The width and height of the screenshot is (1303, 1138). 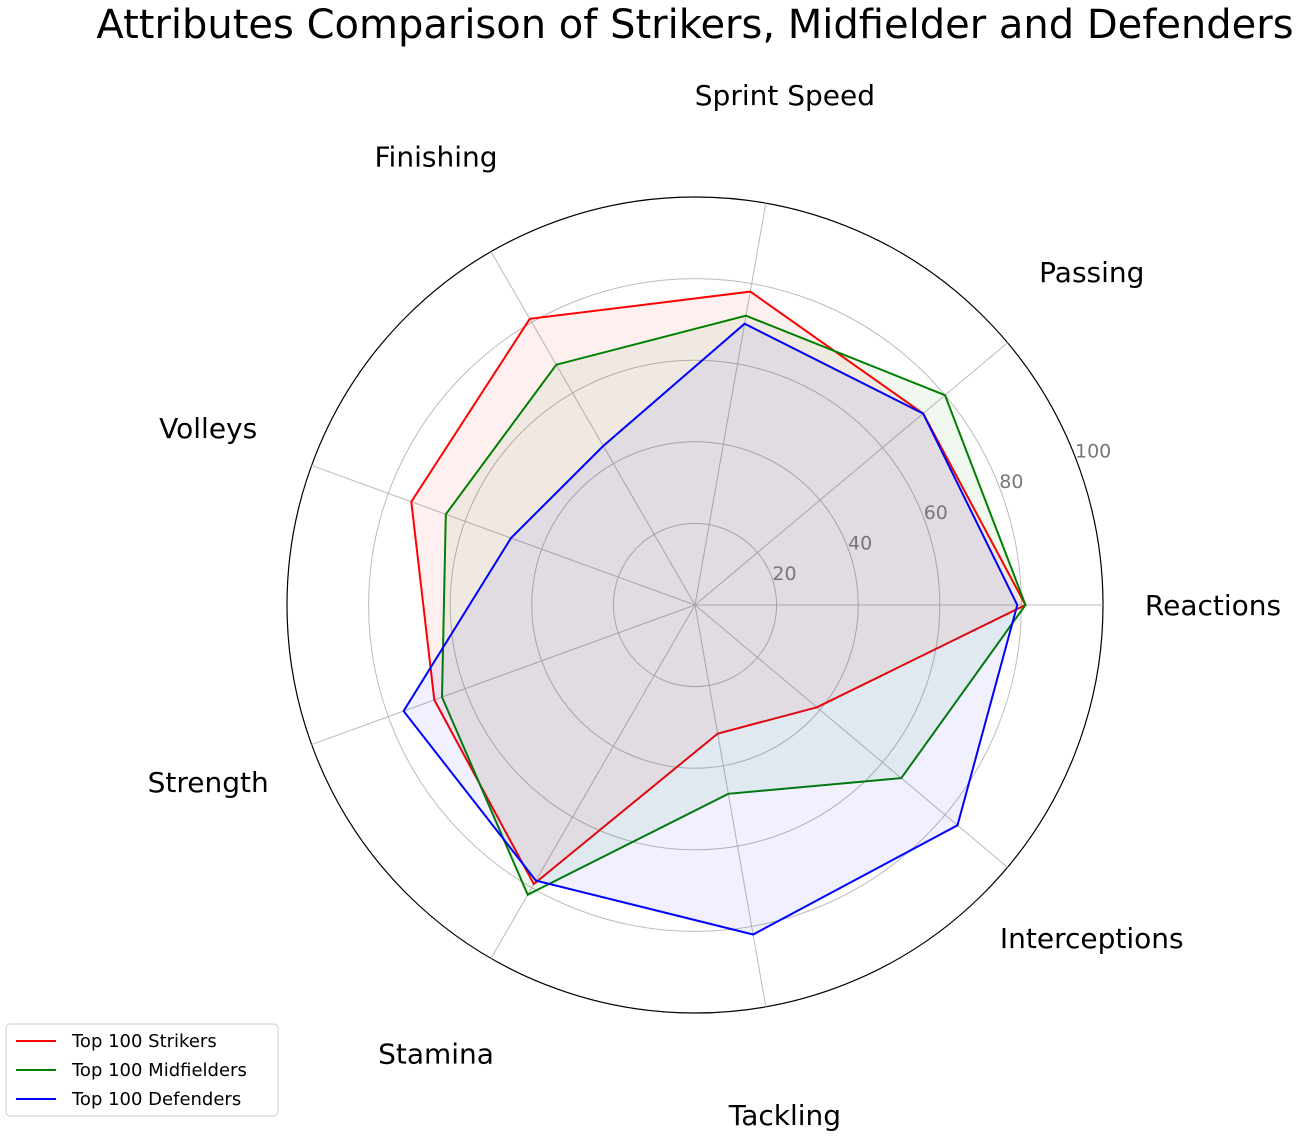 I want to click on radial-tick-label: 80, so click(x=1011, y=482).